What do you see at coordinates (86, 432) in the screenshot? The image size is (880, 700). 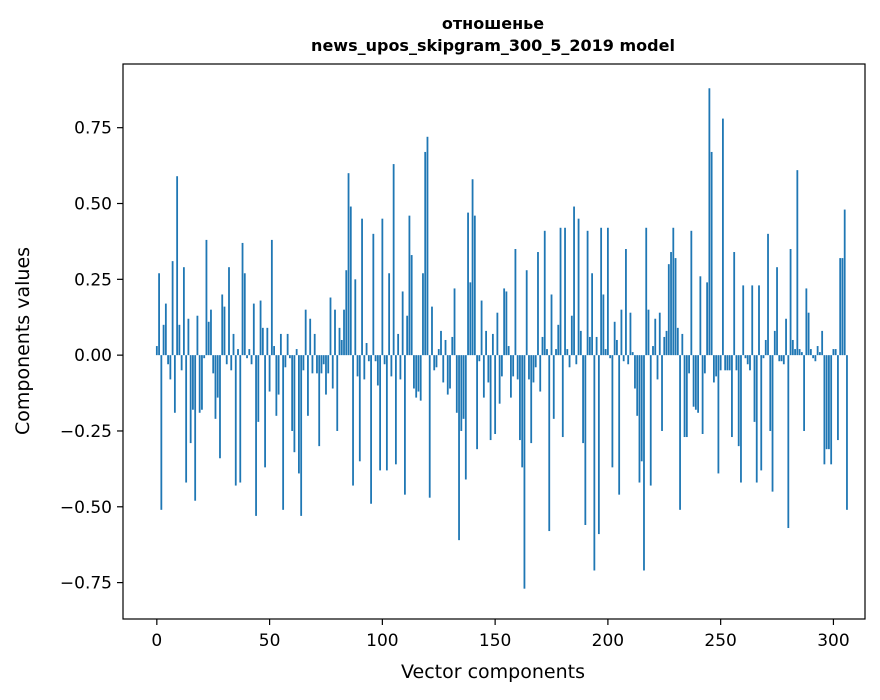 I see `y-tick-label: −0.25` at bounding box center [86, 432].